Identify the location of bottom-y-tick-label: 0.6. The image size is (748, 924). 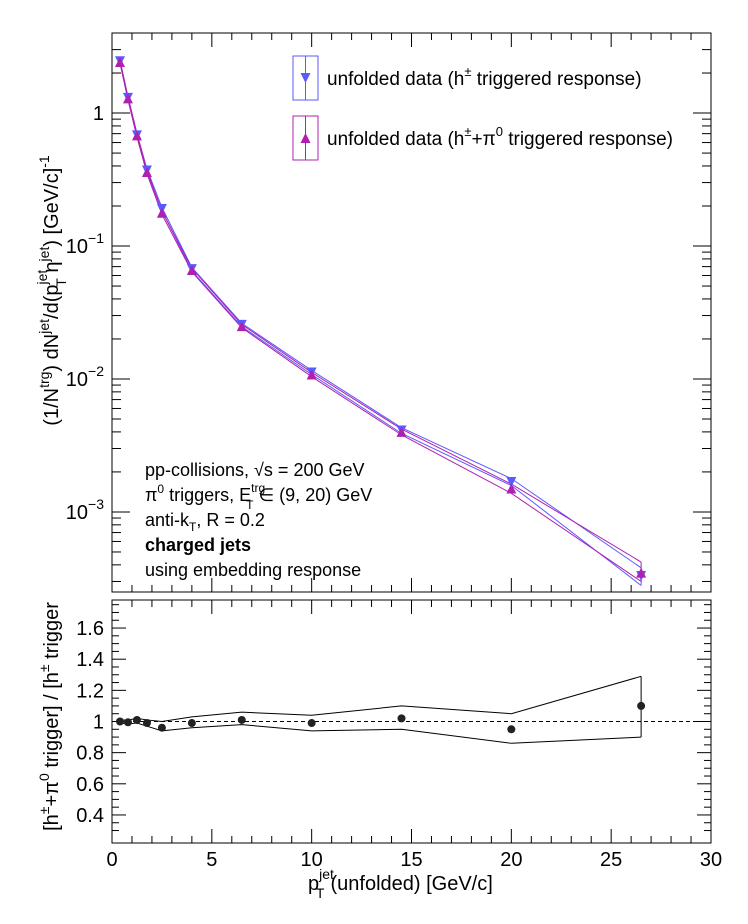
(90, 785).